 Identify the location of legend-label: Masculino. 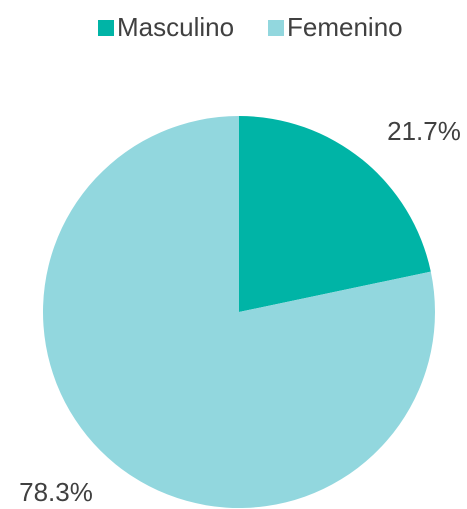
(175, 27).